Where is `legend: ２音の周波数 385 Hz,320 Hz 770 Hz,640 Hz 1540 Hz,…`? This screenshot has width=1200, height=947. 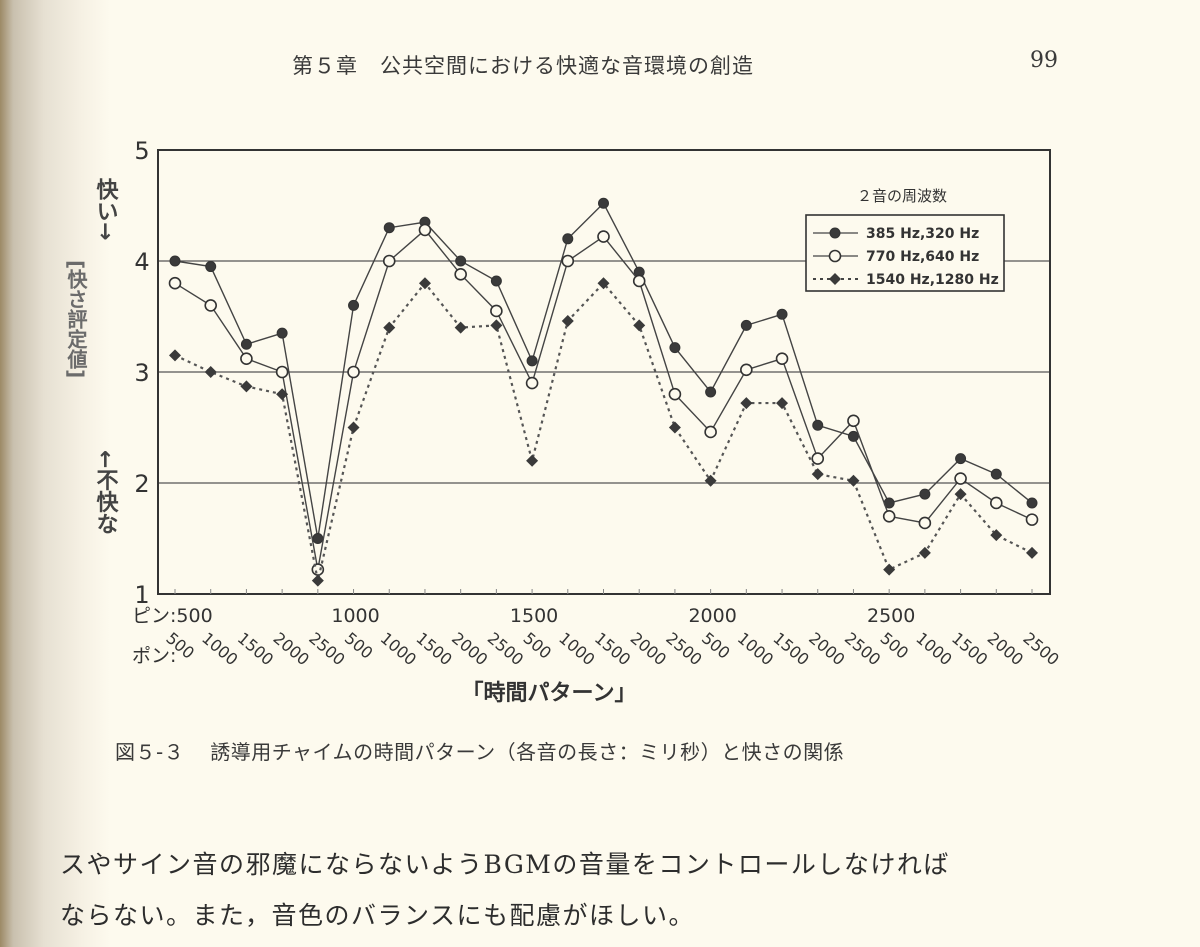
legend: ２音の周波数 385 Hz,320 Hz 770 Hz,640 Hz 1540 Hz,… is located at coordinates (905, 239).